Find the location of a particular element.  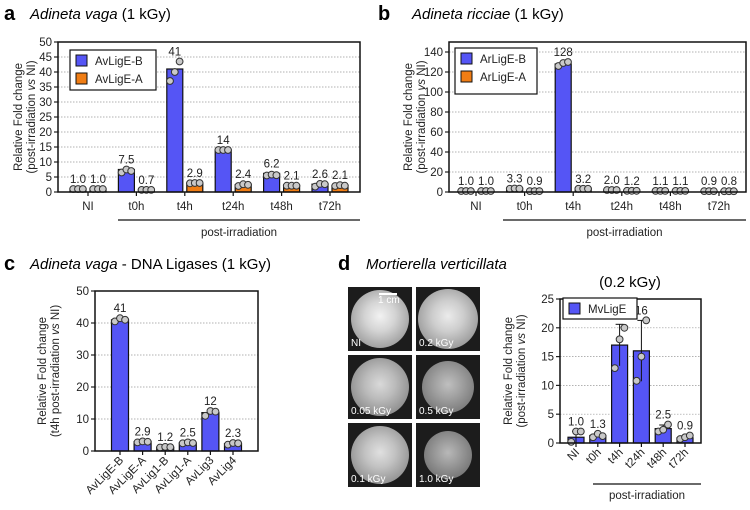

value-label: 14 is located at coordinates (223, 141).